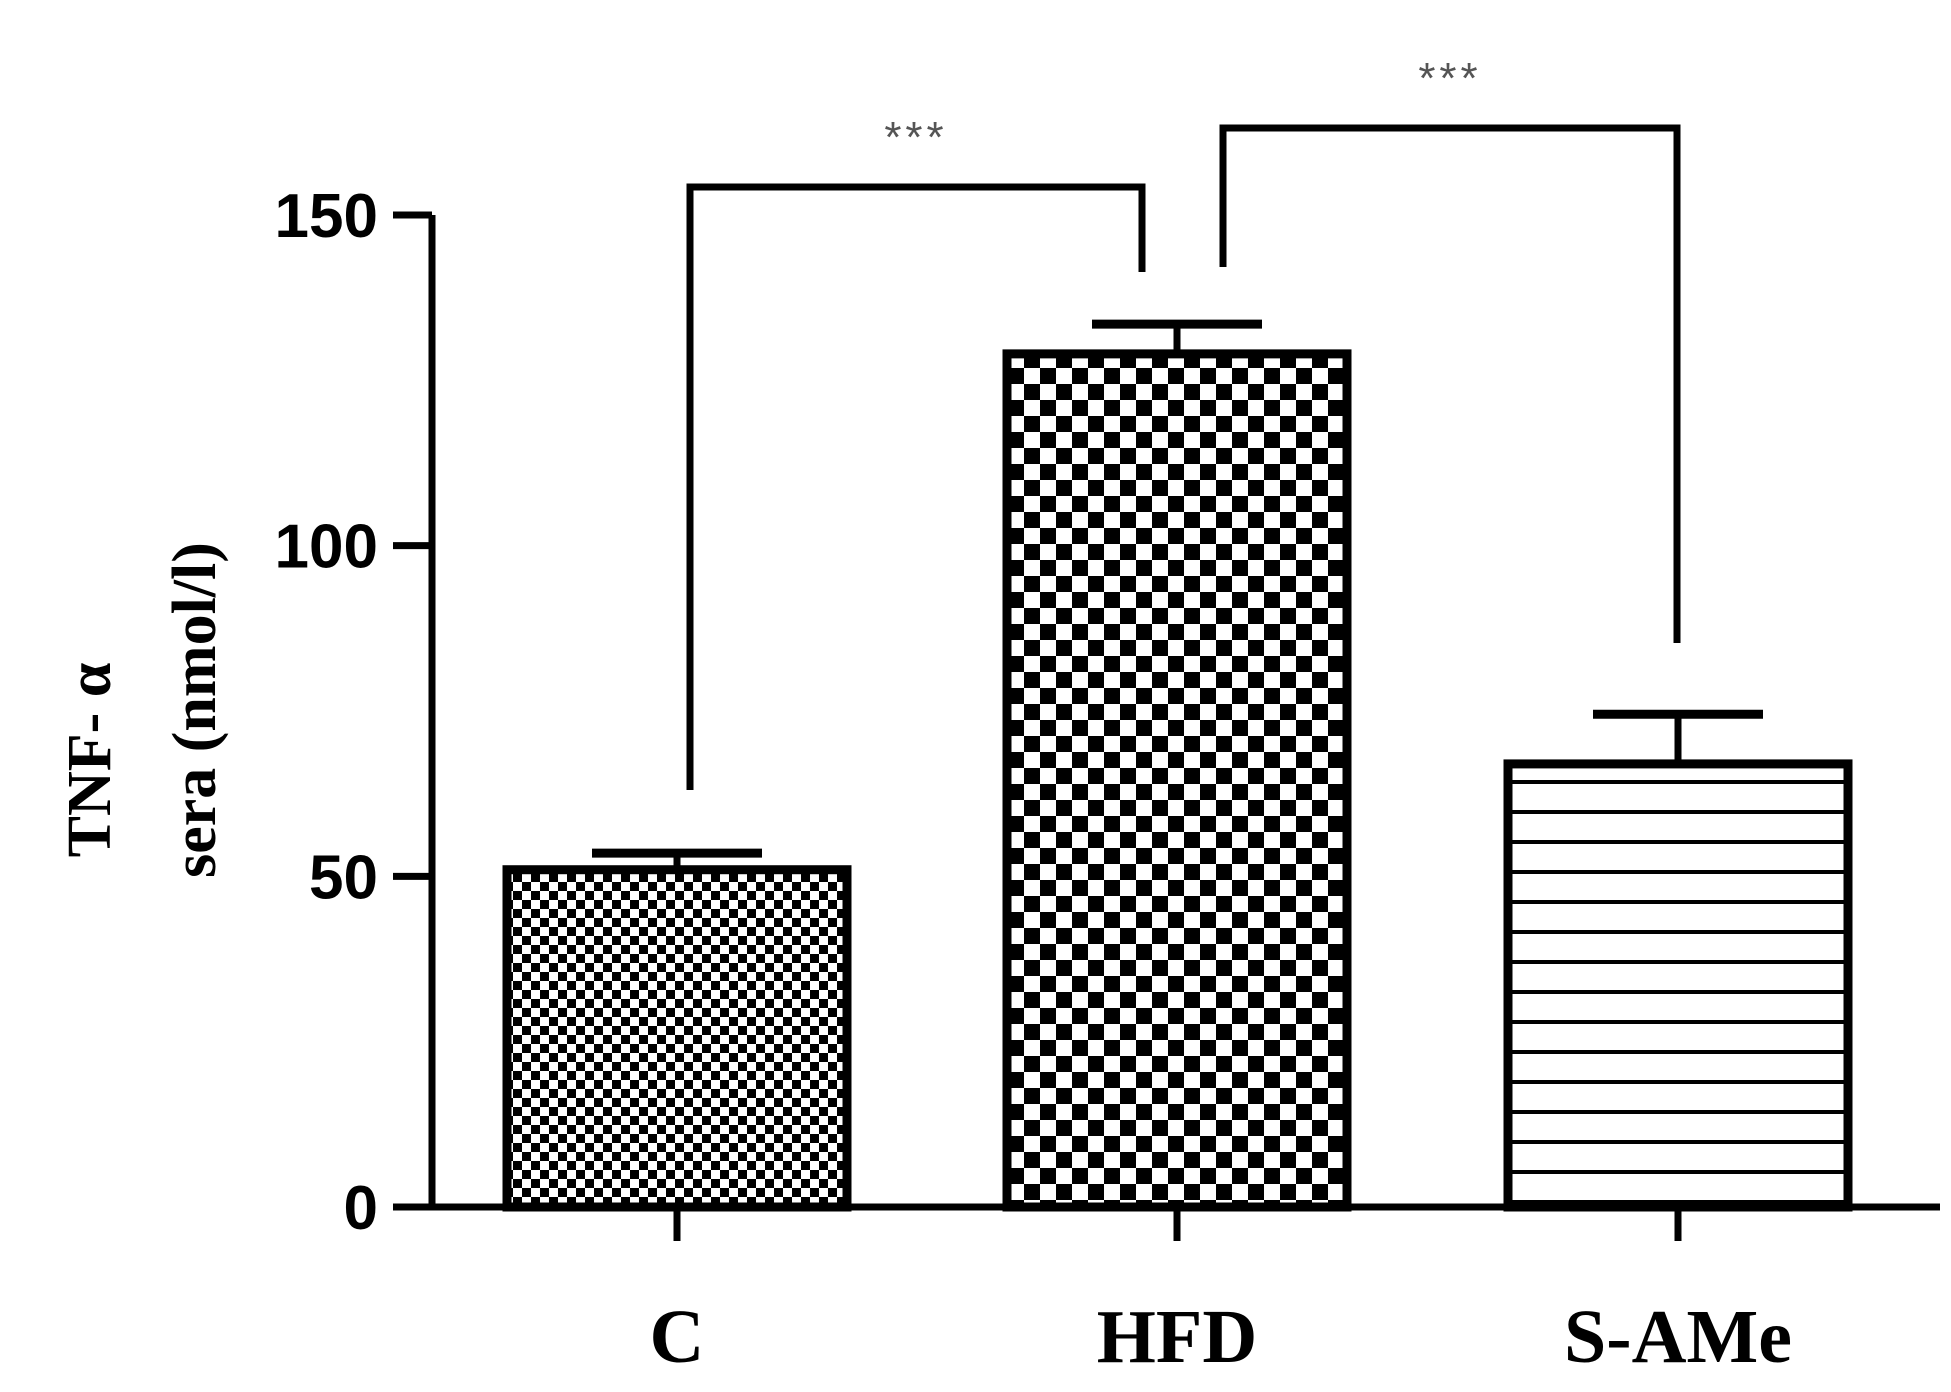 This screenshot has height=1392, width=1951. What do you see at coordinates (353, 712) in the screenshot?
I see `y-axis-ticks: 0 50 100 150` at bounding box center [353, 712].